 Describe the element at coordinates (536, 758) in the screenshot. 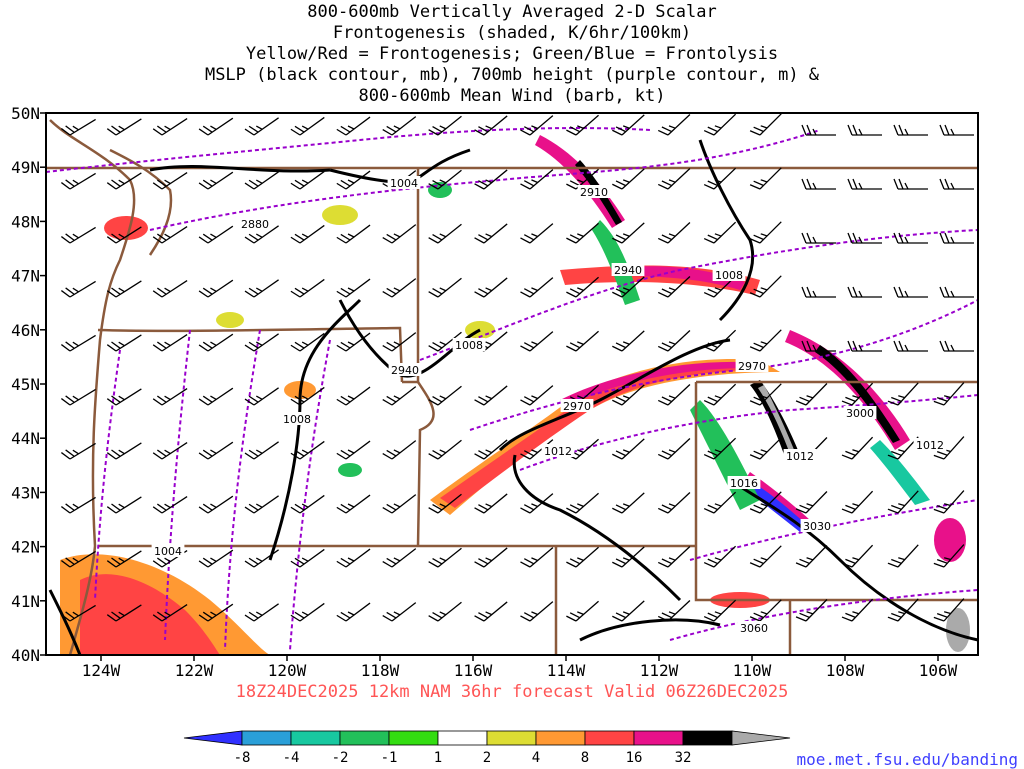

I see `colorbar-tick-label: 4` at that location.